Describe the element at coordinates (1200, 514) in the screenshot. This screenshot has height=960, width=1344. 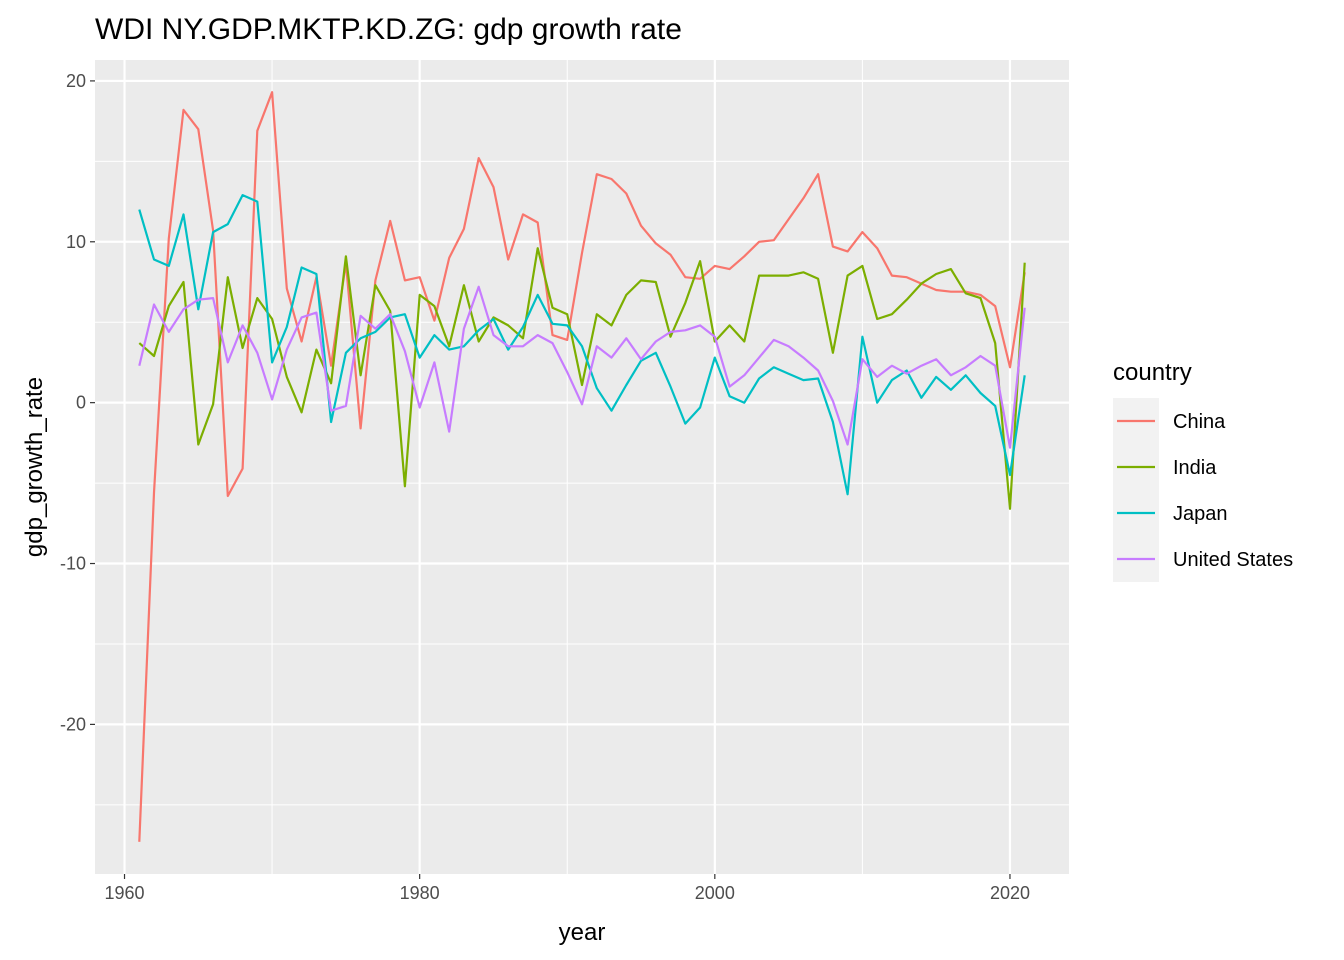
I see `legend-label: Japan` at that location.